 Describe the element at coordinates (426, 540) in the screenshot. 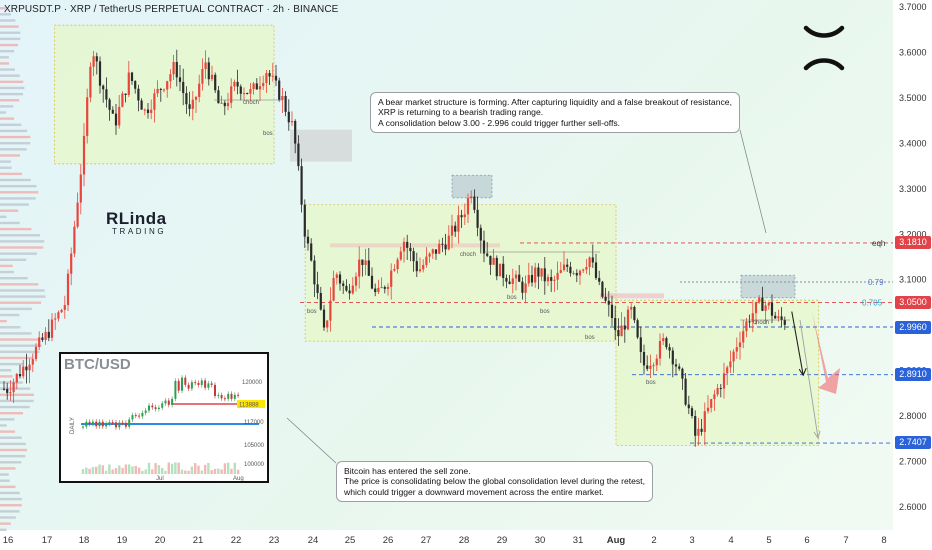

I see `time-axis-tick: 27` at that location.